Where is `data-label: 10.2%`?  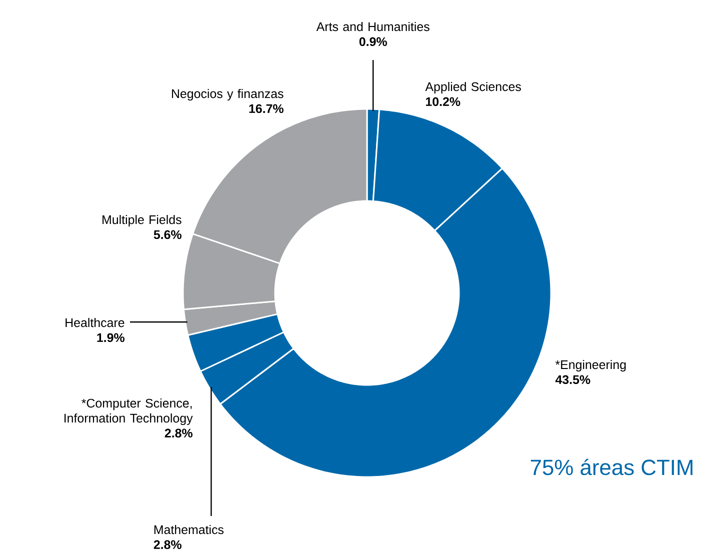
data-label: 10.2% is located at coordinates (443, 101).